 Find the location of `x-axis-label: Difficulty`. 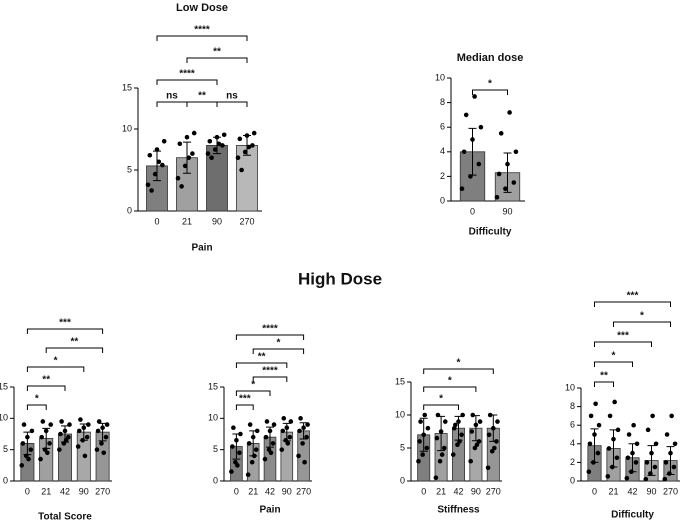

x-axis-label: Difficulty is located at coordinates (632, 515).